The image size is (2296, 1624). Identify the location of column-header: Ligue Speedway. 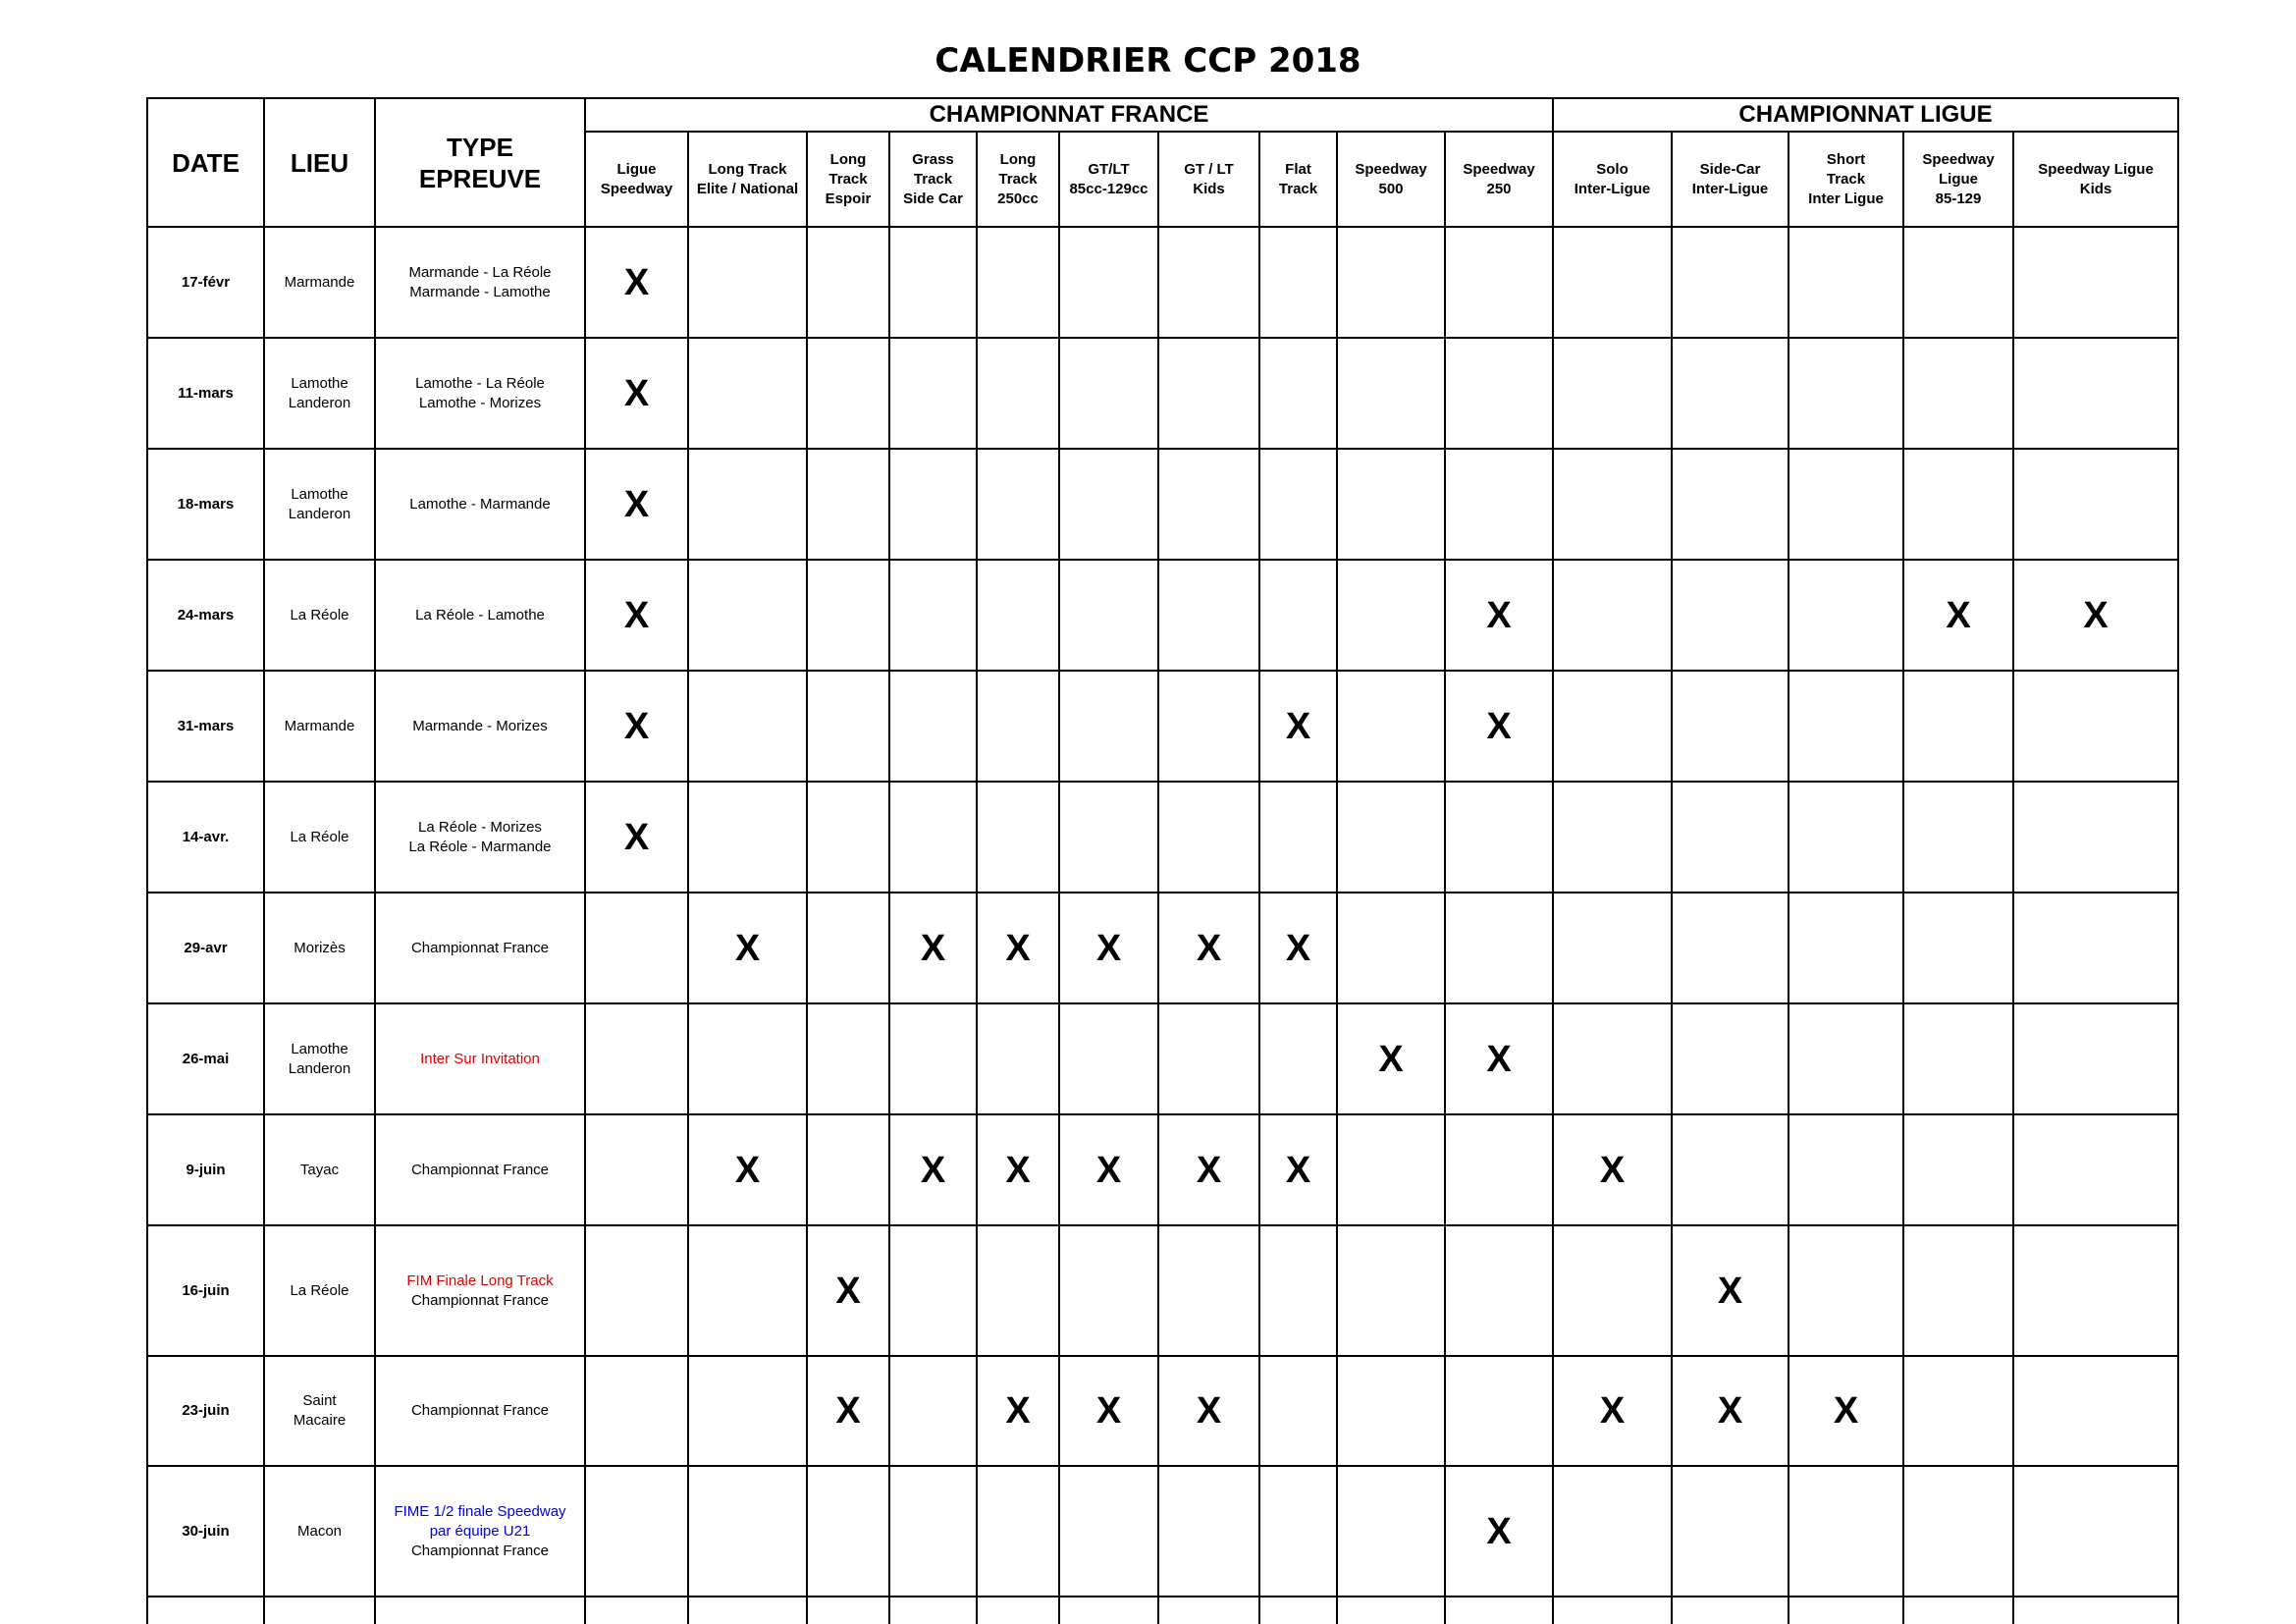
(636, 179).